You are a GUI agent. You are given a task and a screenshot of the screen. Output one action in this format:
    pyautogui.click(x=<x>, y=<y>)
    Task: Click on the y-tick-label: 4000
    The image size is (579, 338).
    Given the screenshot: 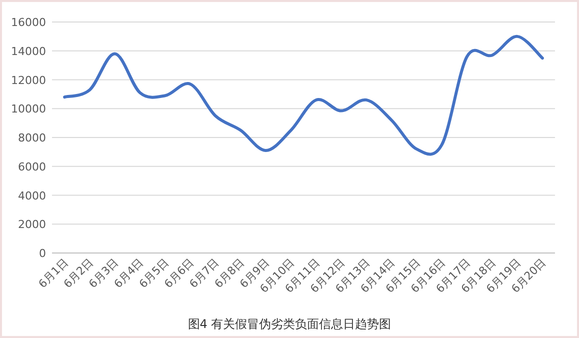 What is the action you would take?
    pyautogui.click(x=32, y=195)
    